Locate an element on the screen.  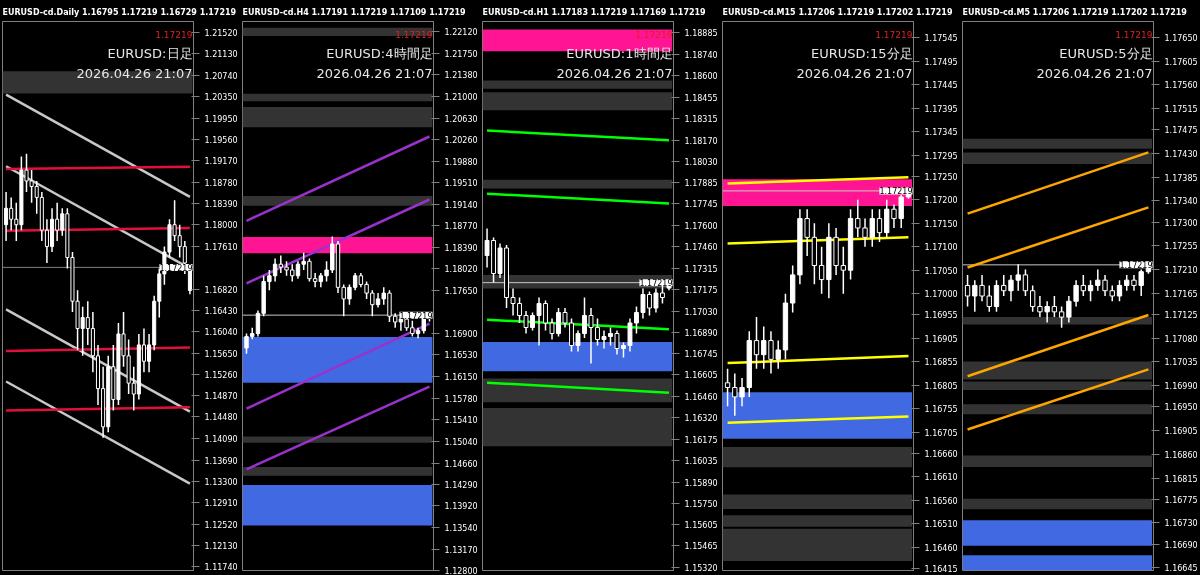
y-tick-label: 1.15260 is located at coordinates (221, 375).